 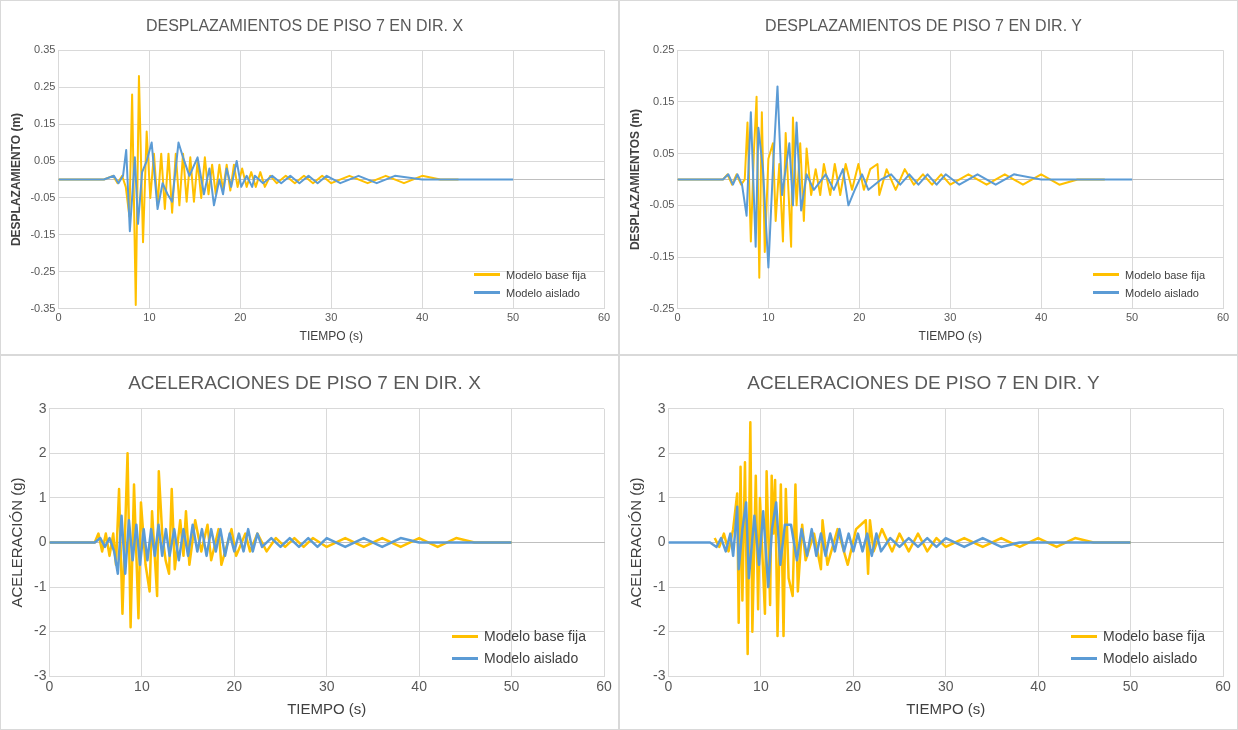 I want to click on y-tick-label: -0.35, so click(x=43, y=307).